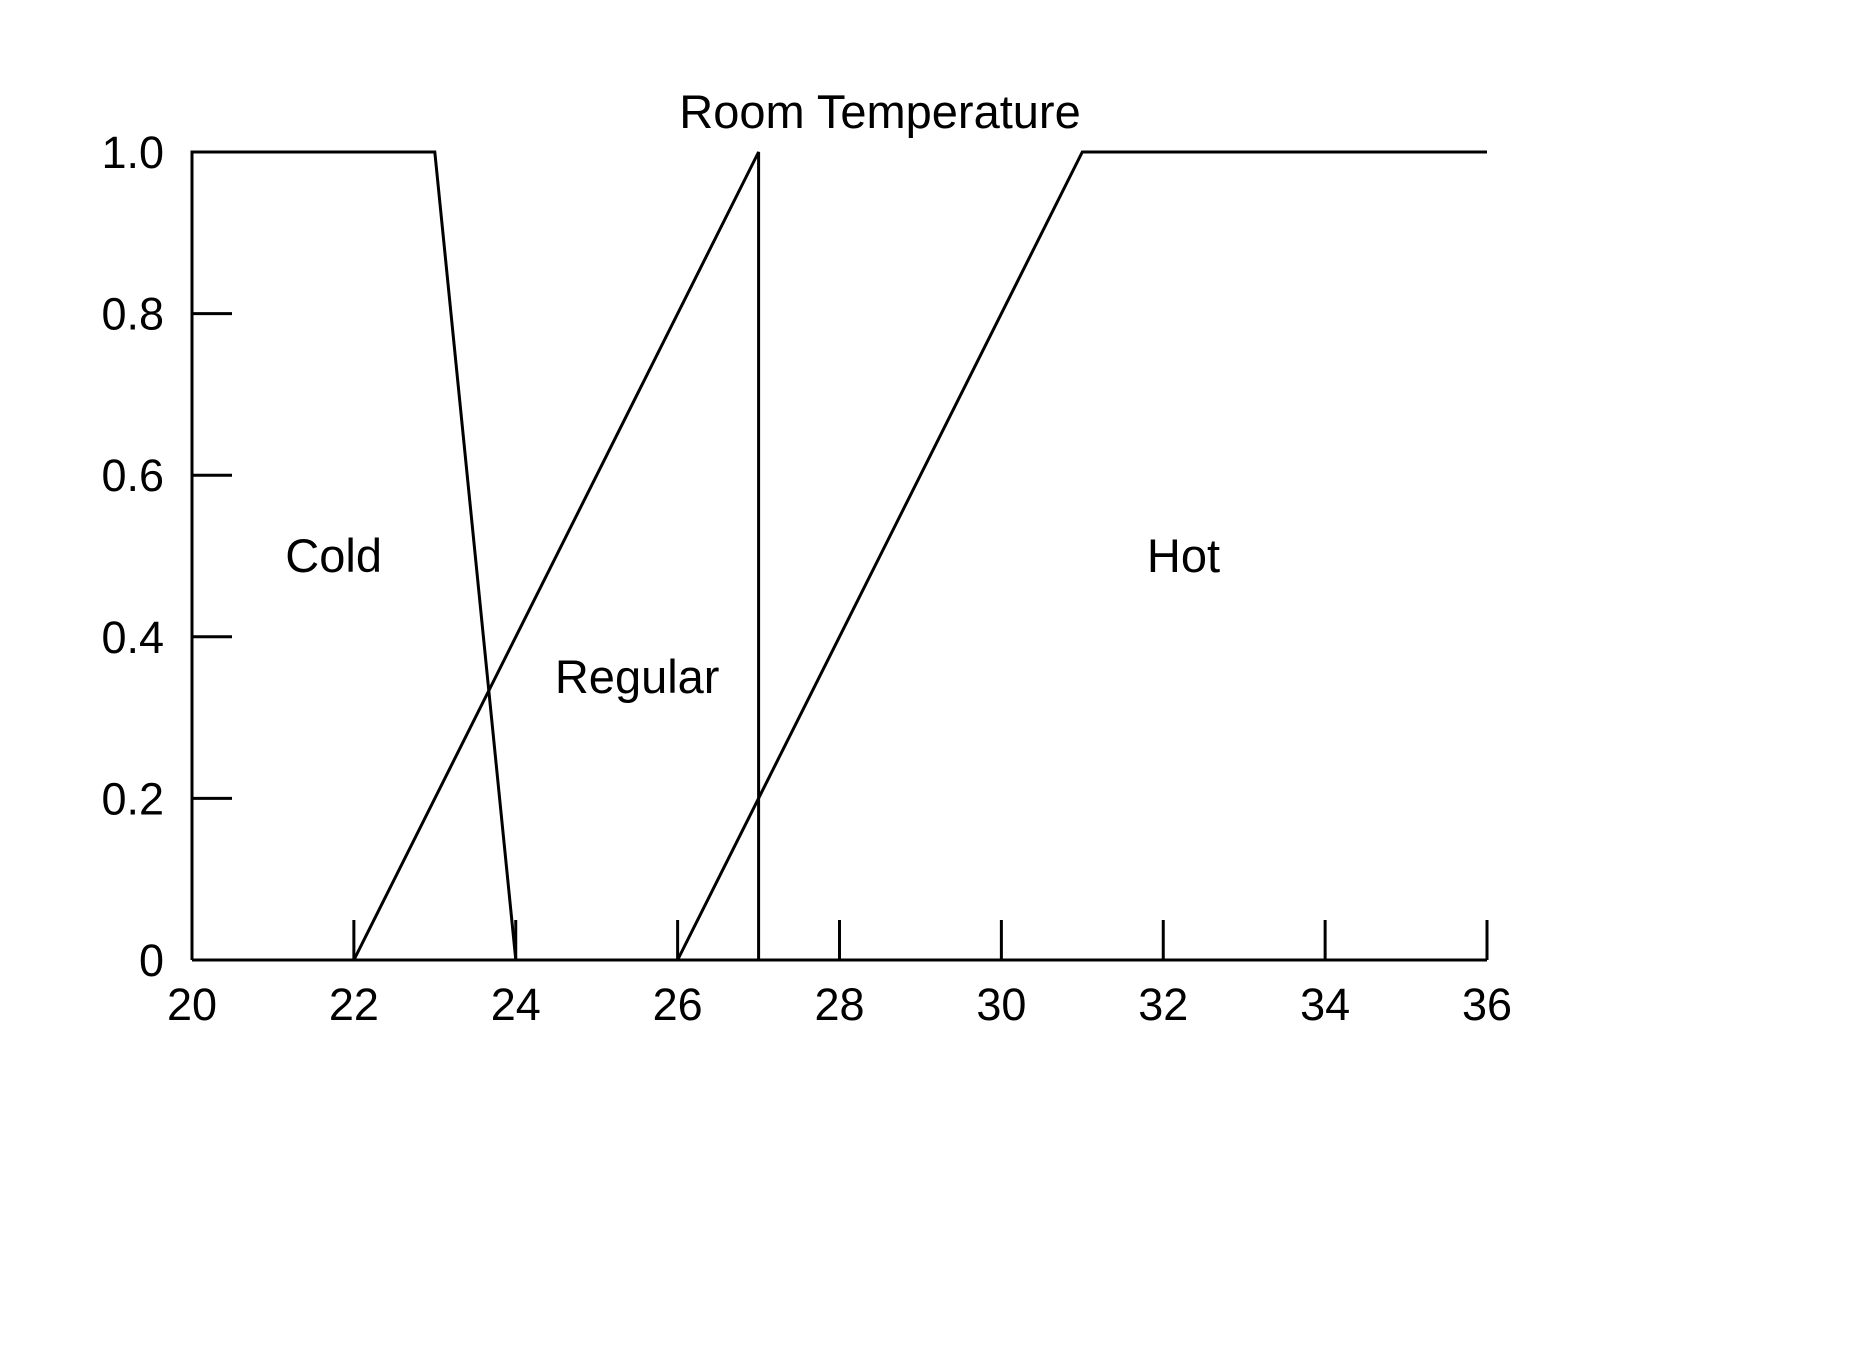 The height and width of the screenshot is (1364, 1864). Describe the element at coordinates (333, 555) in the screenshot. I see `region-label-cold: Cold` at that location.